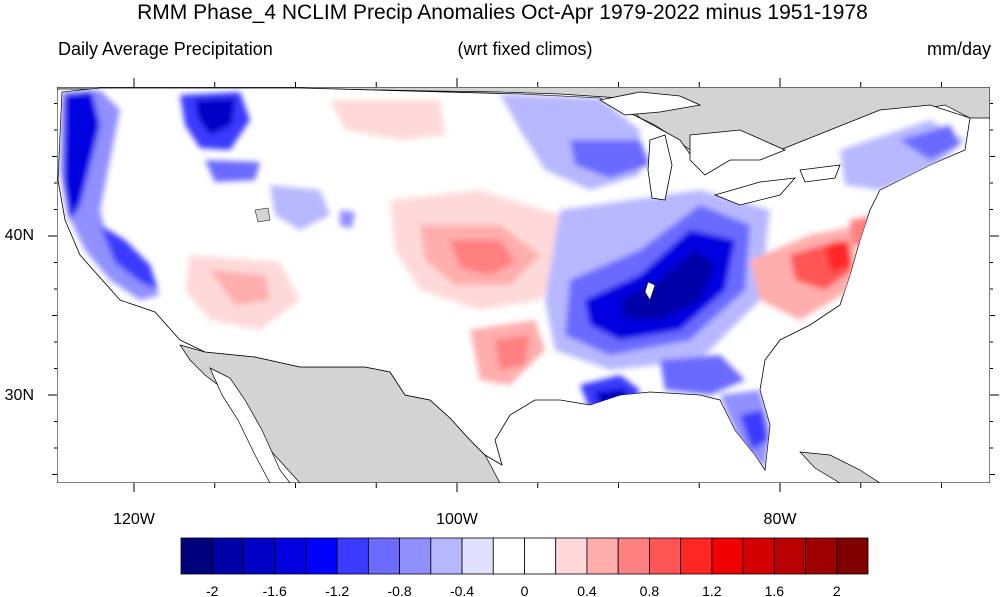  Describe the element at coordinates (840, 467) in the screenshot. I see `caribbean-islands` at that location.